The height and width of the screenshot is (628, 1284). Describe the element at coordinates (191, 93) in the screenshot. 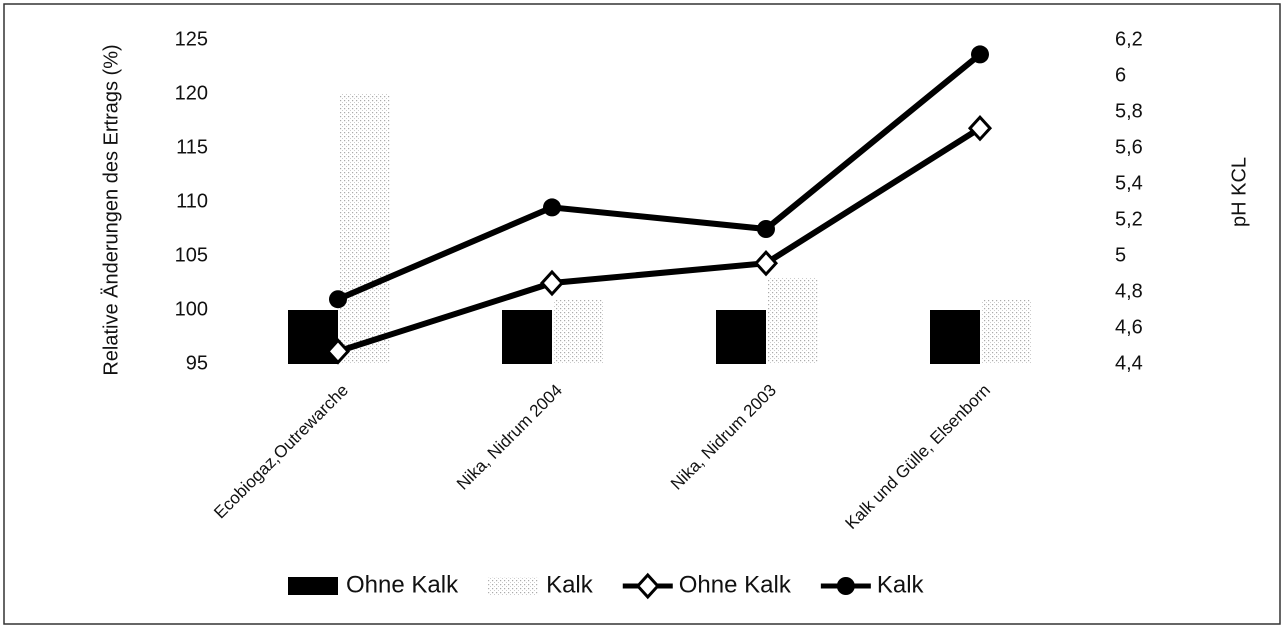

I see `y-tick-label: 120` at that location.